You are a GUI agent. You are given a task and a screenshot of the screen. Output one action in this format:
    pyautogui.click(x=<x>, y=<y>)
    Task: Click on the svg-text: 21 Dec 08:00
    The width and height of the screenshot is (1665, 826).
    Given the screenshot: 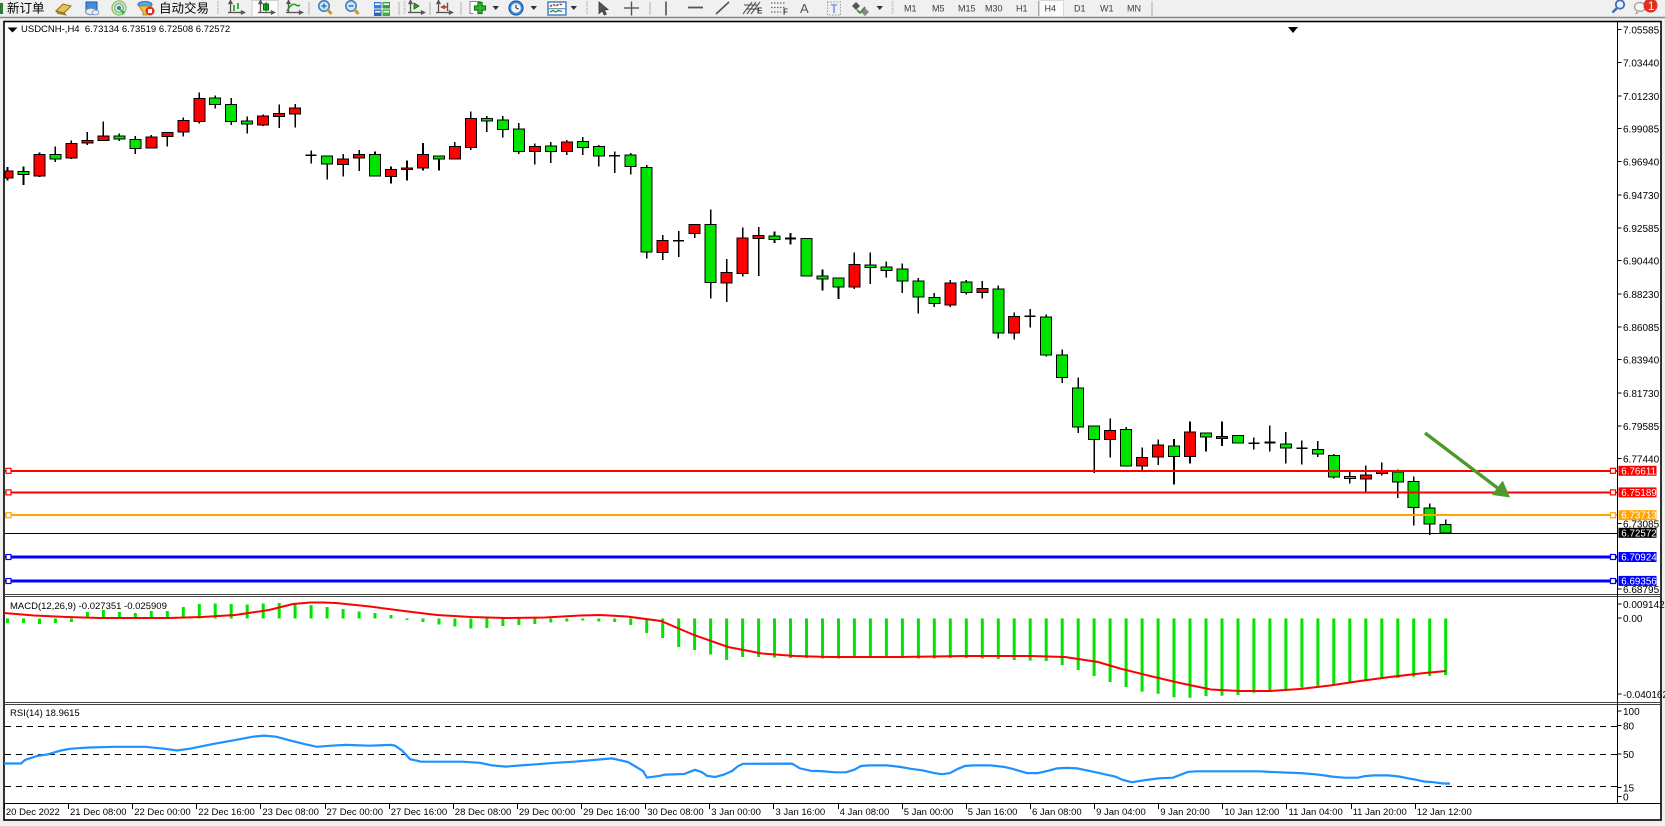 What is the action you would take?
    pyautogui.click(x=98, y=812)
    